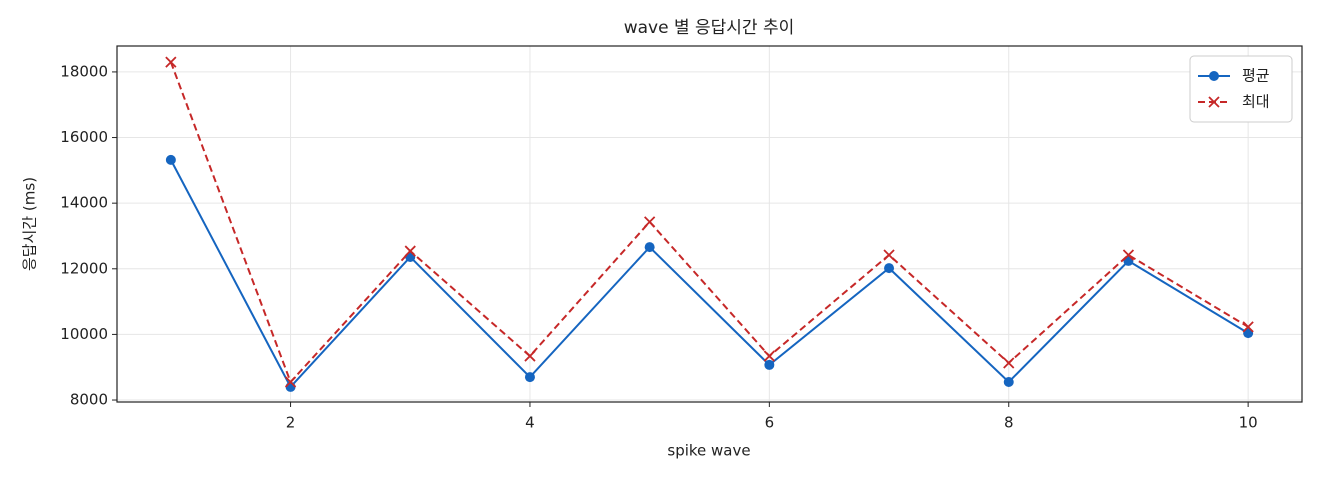 This screenshot has width=1320, height=480. What do you see at coordinates (1256, 102) in the screenshot?
I see `legend-label: 최대` at bounding box center [1256, 102].